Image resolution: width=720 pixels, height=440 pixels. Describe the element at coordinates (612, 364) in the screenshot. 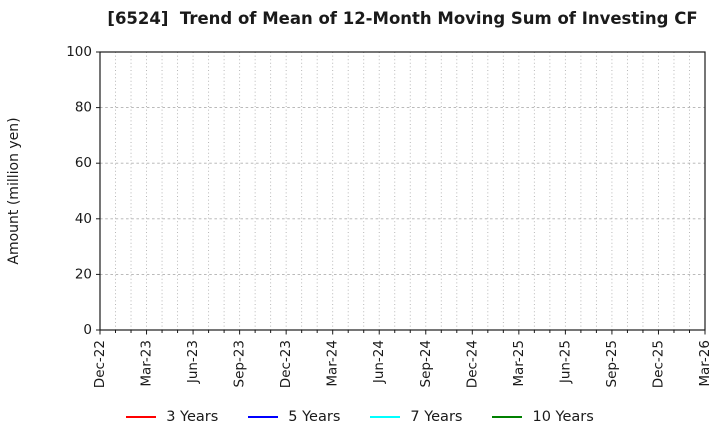

I see `svg-text: Sep-25` at that location.